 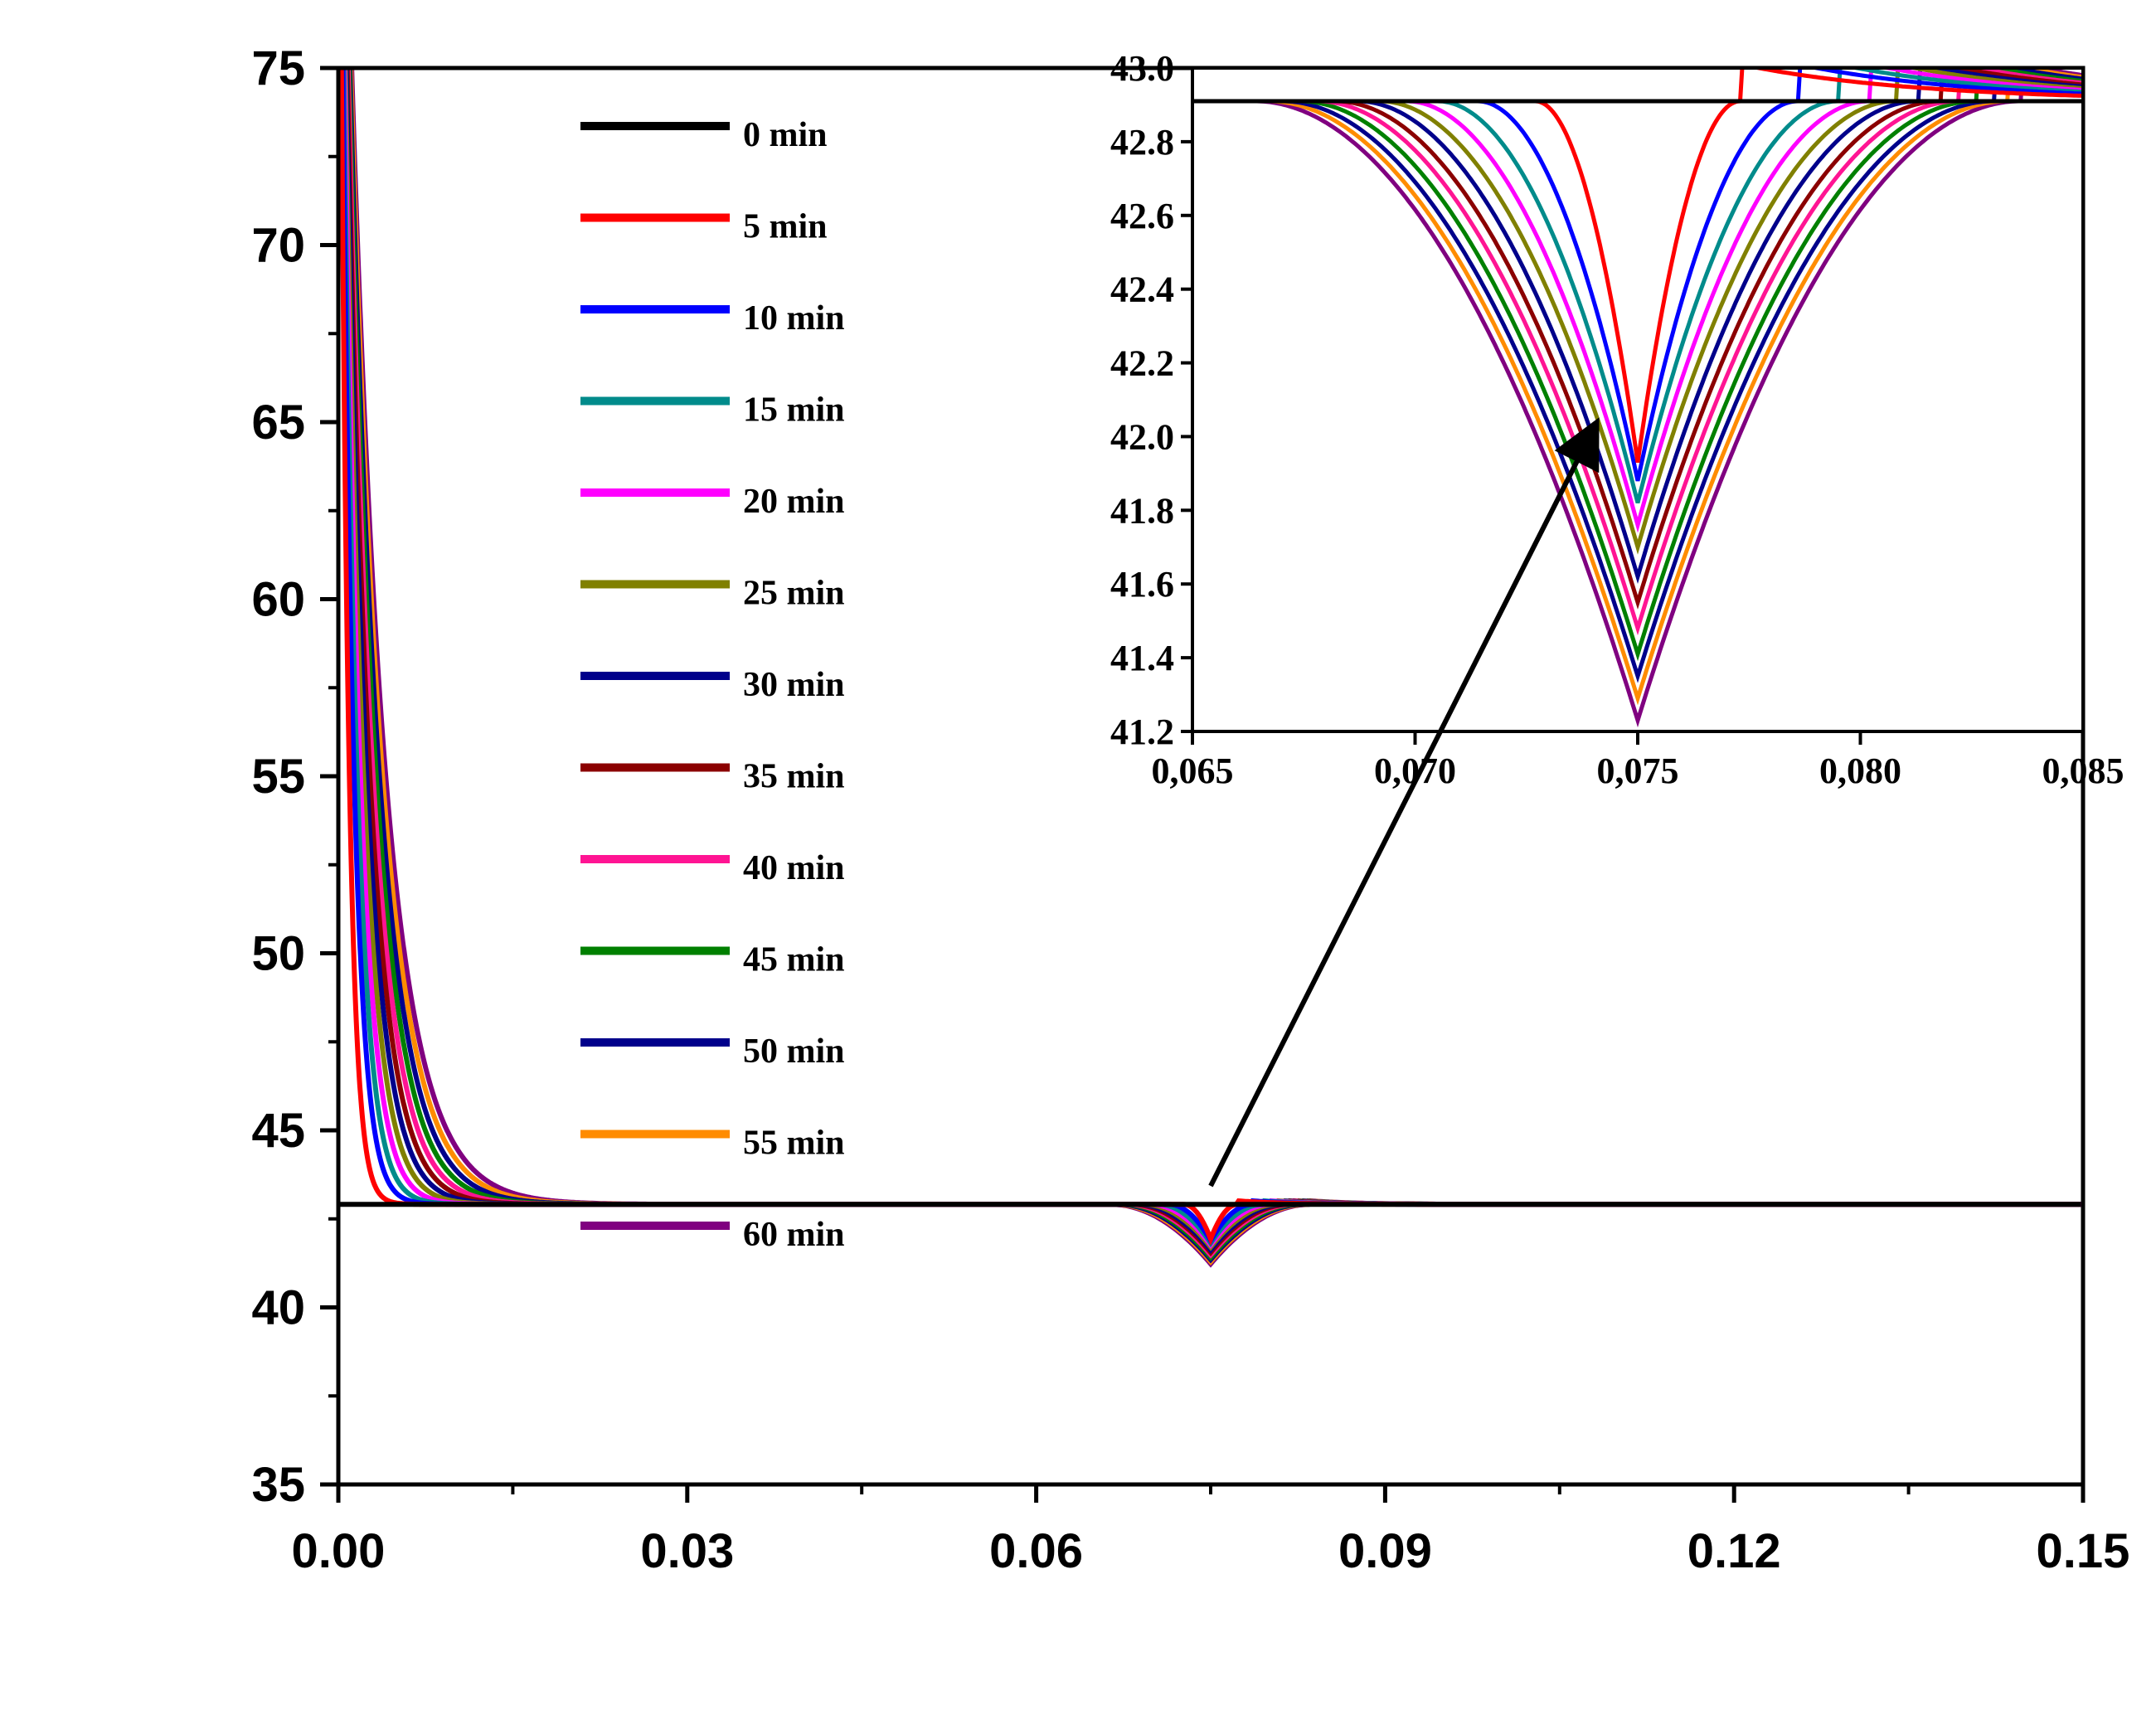 I want to click on inset-y-tick-label: 42.2, so click(x=1142, y=363).